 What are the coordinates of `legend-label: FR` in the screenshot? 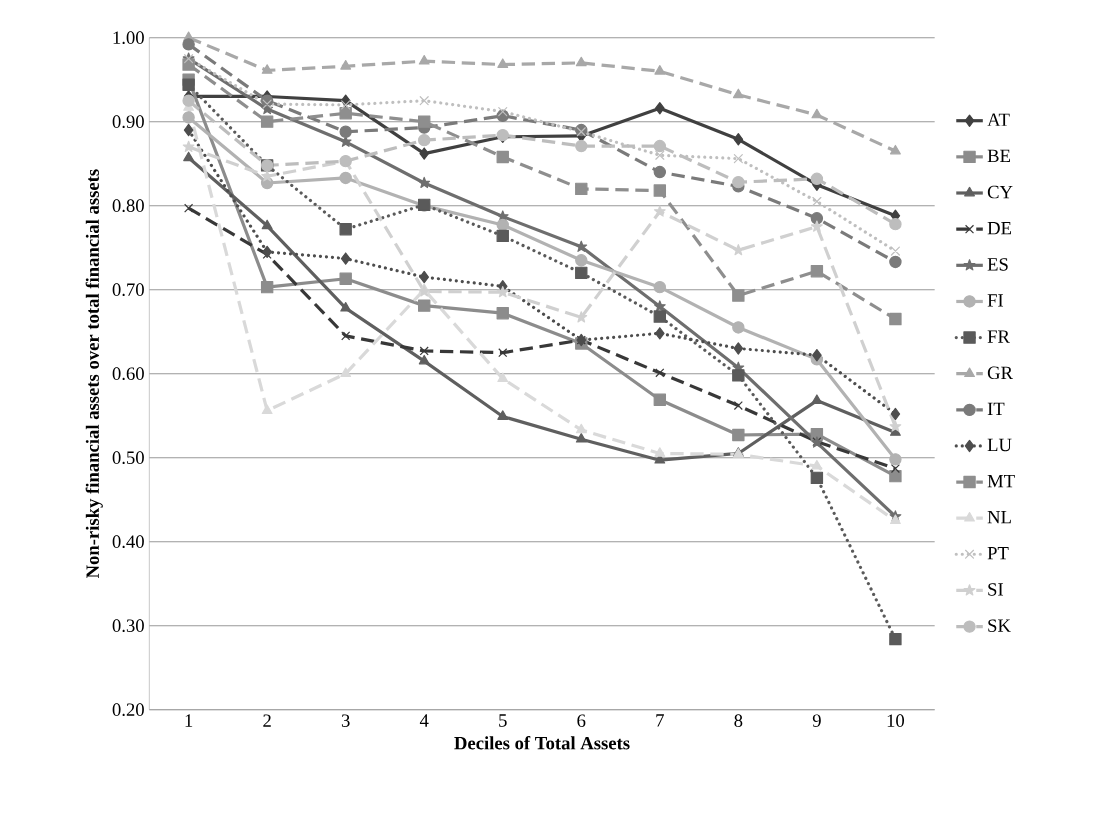 It's located at (998, 336).